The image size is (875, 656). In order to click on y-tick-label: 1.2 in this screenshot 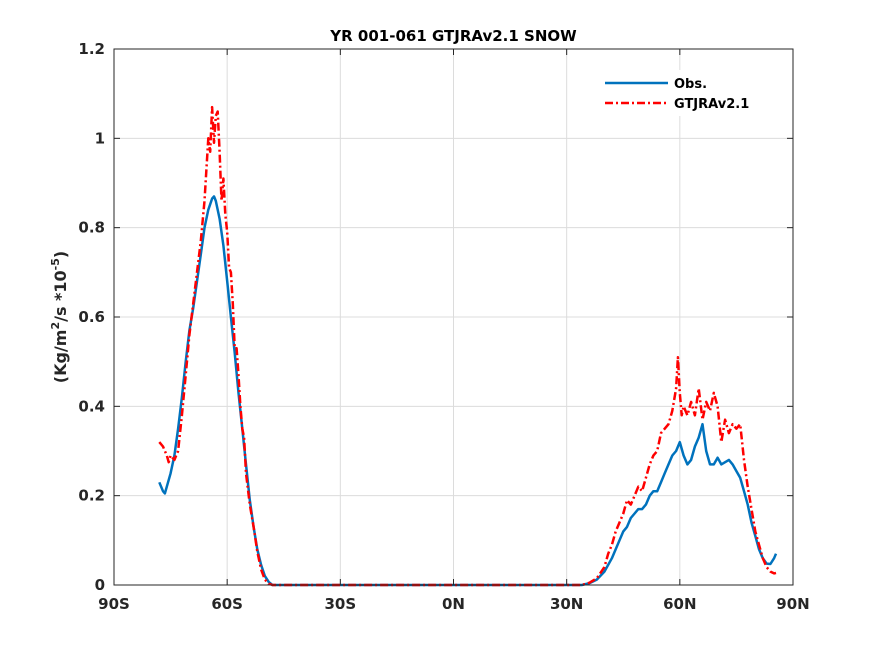, I will do `click(91, 49)`.